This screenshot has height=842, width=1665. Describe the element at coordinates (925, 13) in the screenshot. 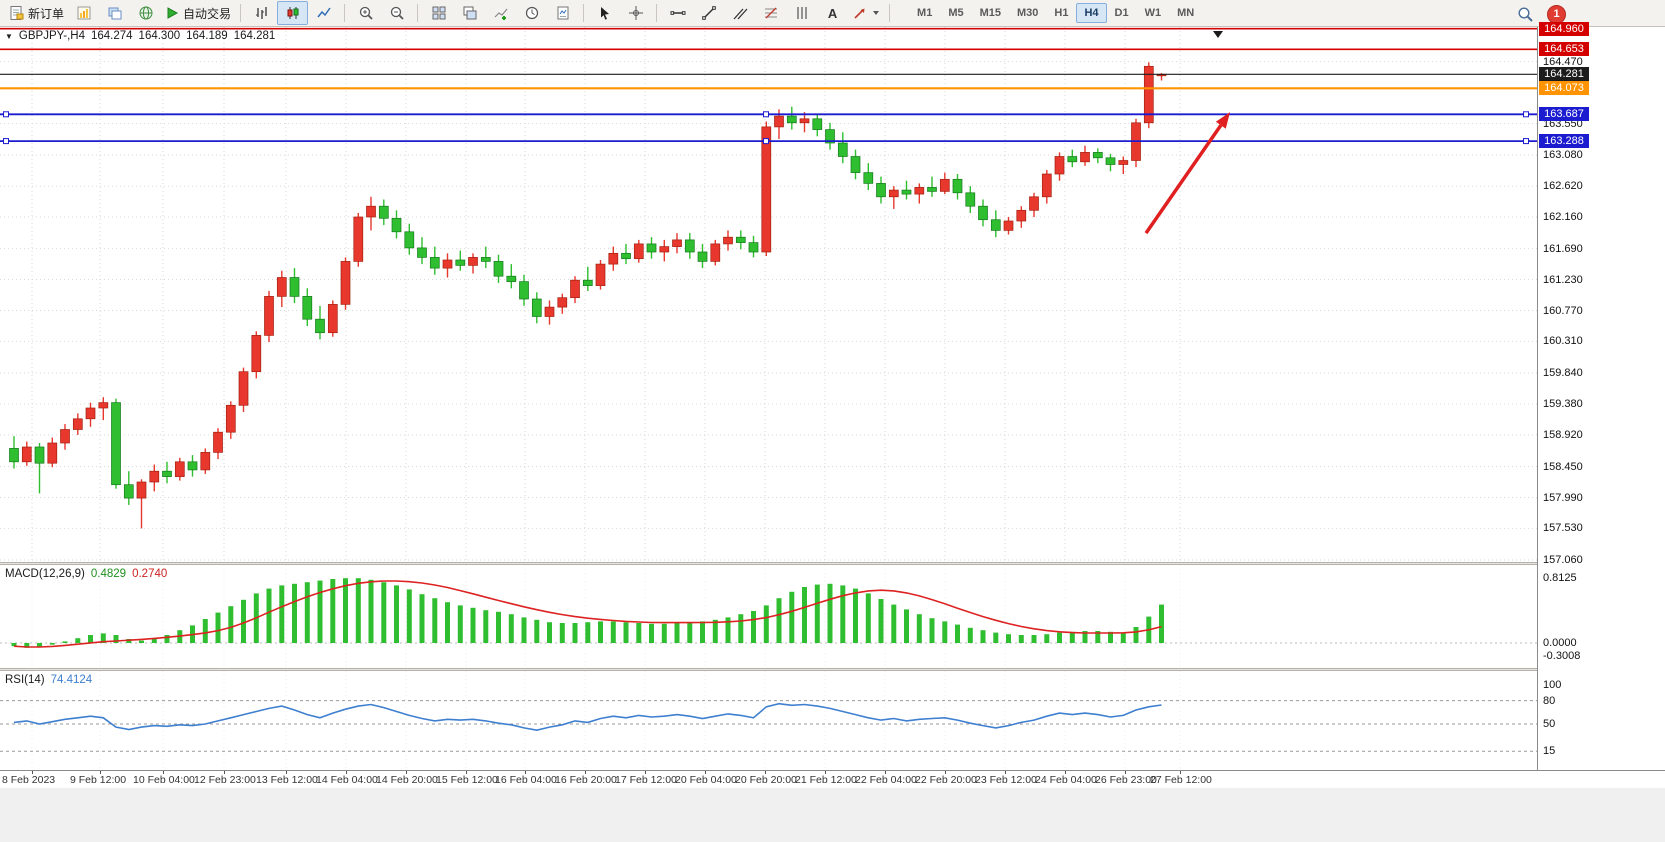

I see `timeframe-button-m1: M1` at that location.